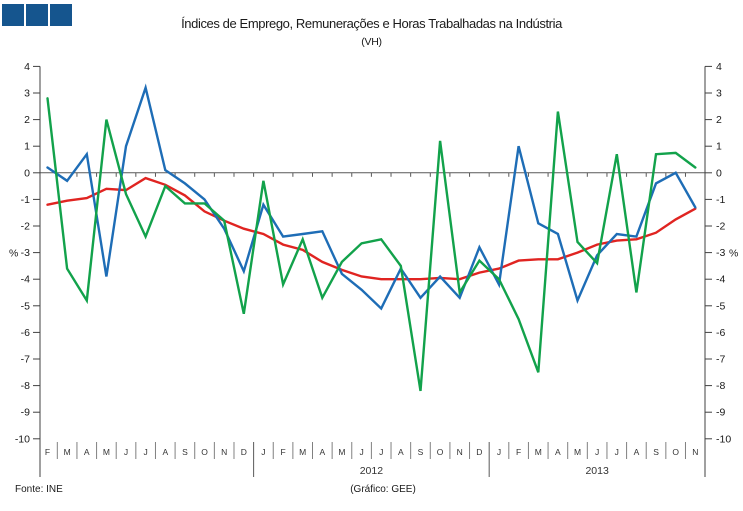 This screenshot has width=743, height=511. Describe the element at coordinates (13, 254) in the screenshot. I see `left-percent-label: %` at that location.